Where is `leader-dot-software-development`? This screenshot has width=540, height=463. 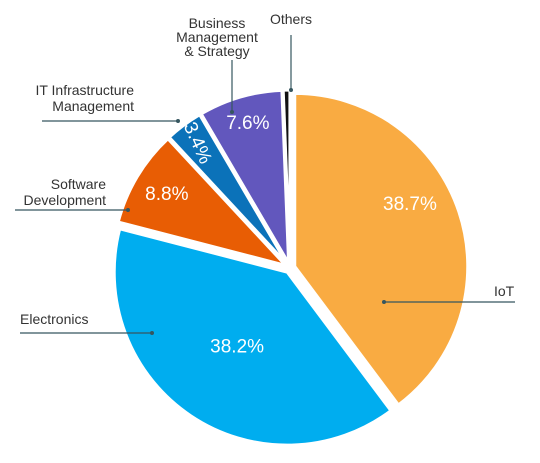
leader-dot-software-development is located at coordinates (128, 210).